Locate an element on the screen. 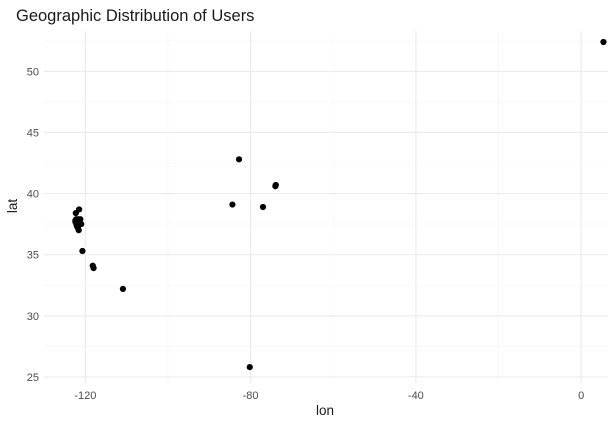  y-tick-label: 50 is located at coordinates (33, 72).